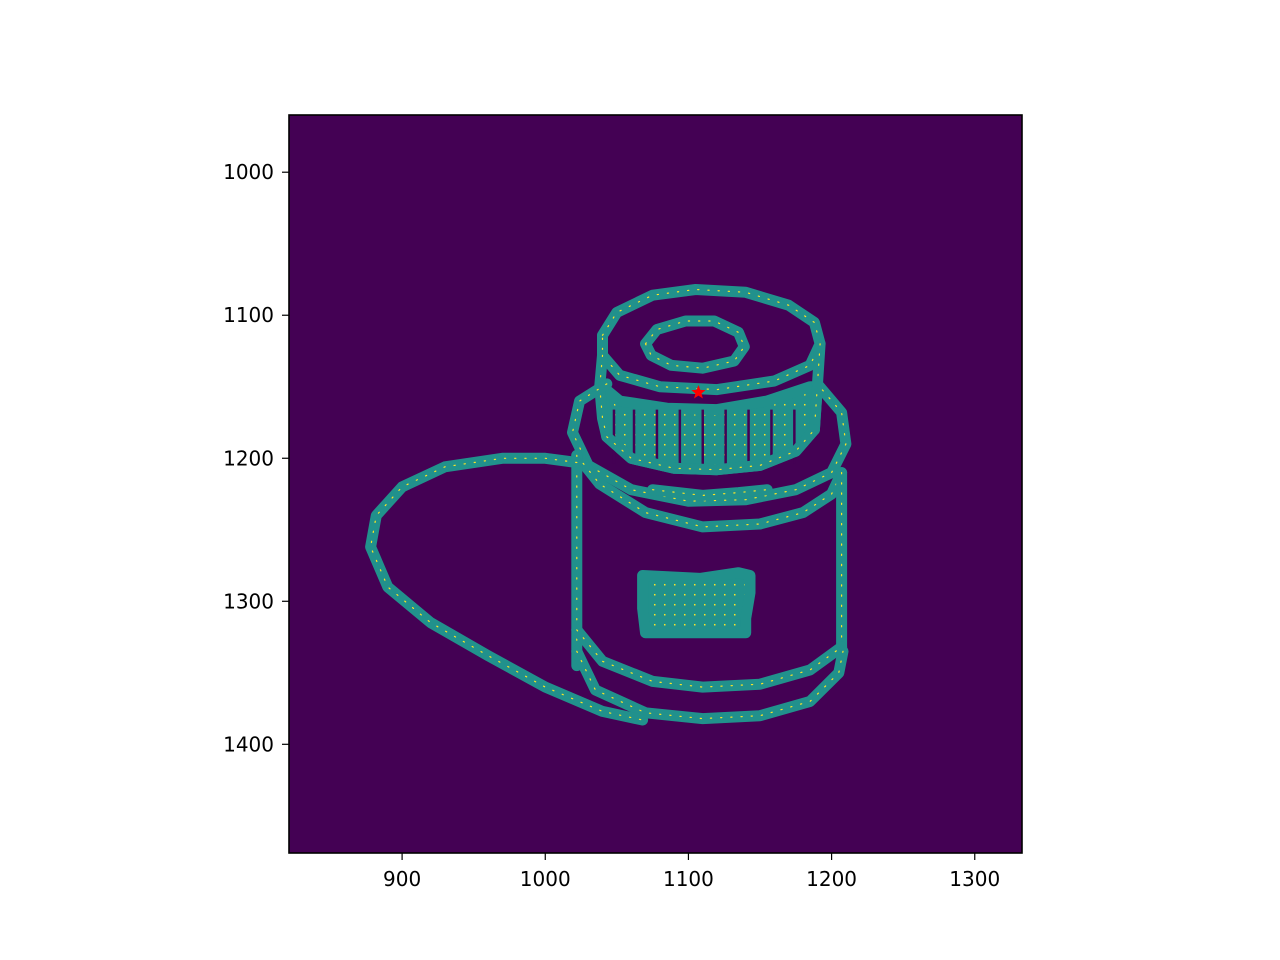  I want to click on y-tick-label: 1100, so click(248, 315).